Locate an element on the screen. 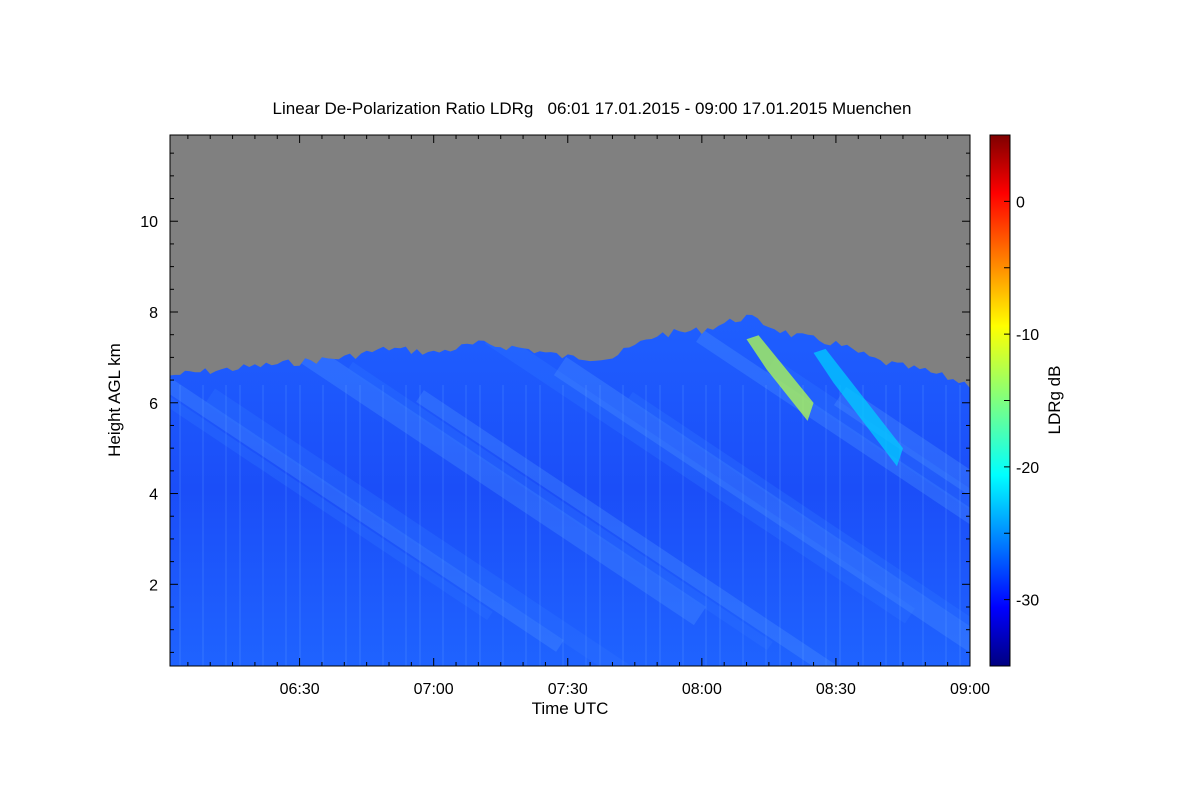  y-tick-label: 6 is located at coordinates (153, 404).